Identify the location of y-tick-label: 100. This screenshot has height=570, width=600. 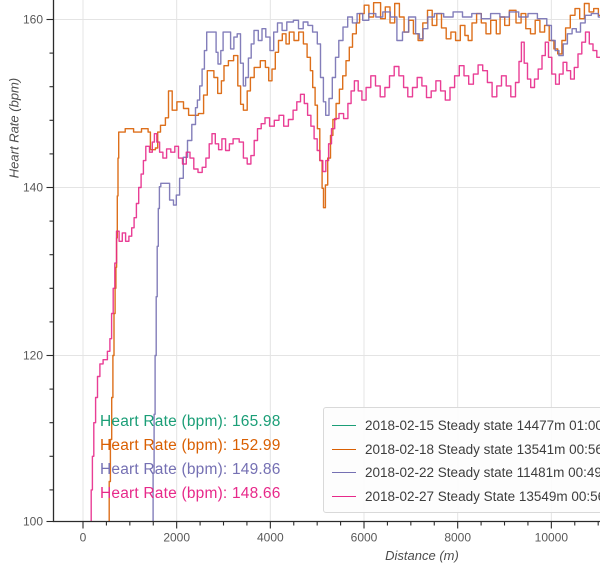
(33, 522).